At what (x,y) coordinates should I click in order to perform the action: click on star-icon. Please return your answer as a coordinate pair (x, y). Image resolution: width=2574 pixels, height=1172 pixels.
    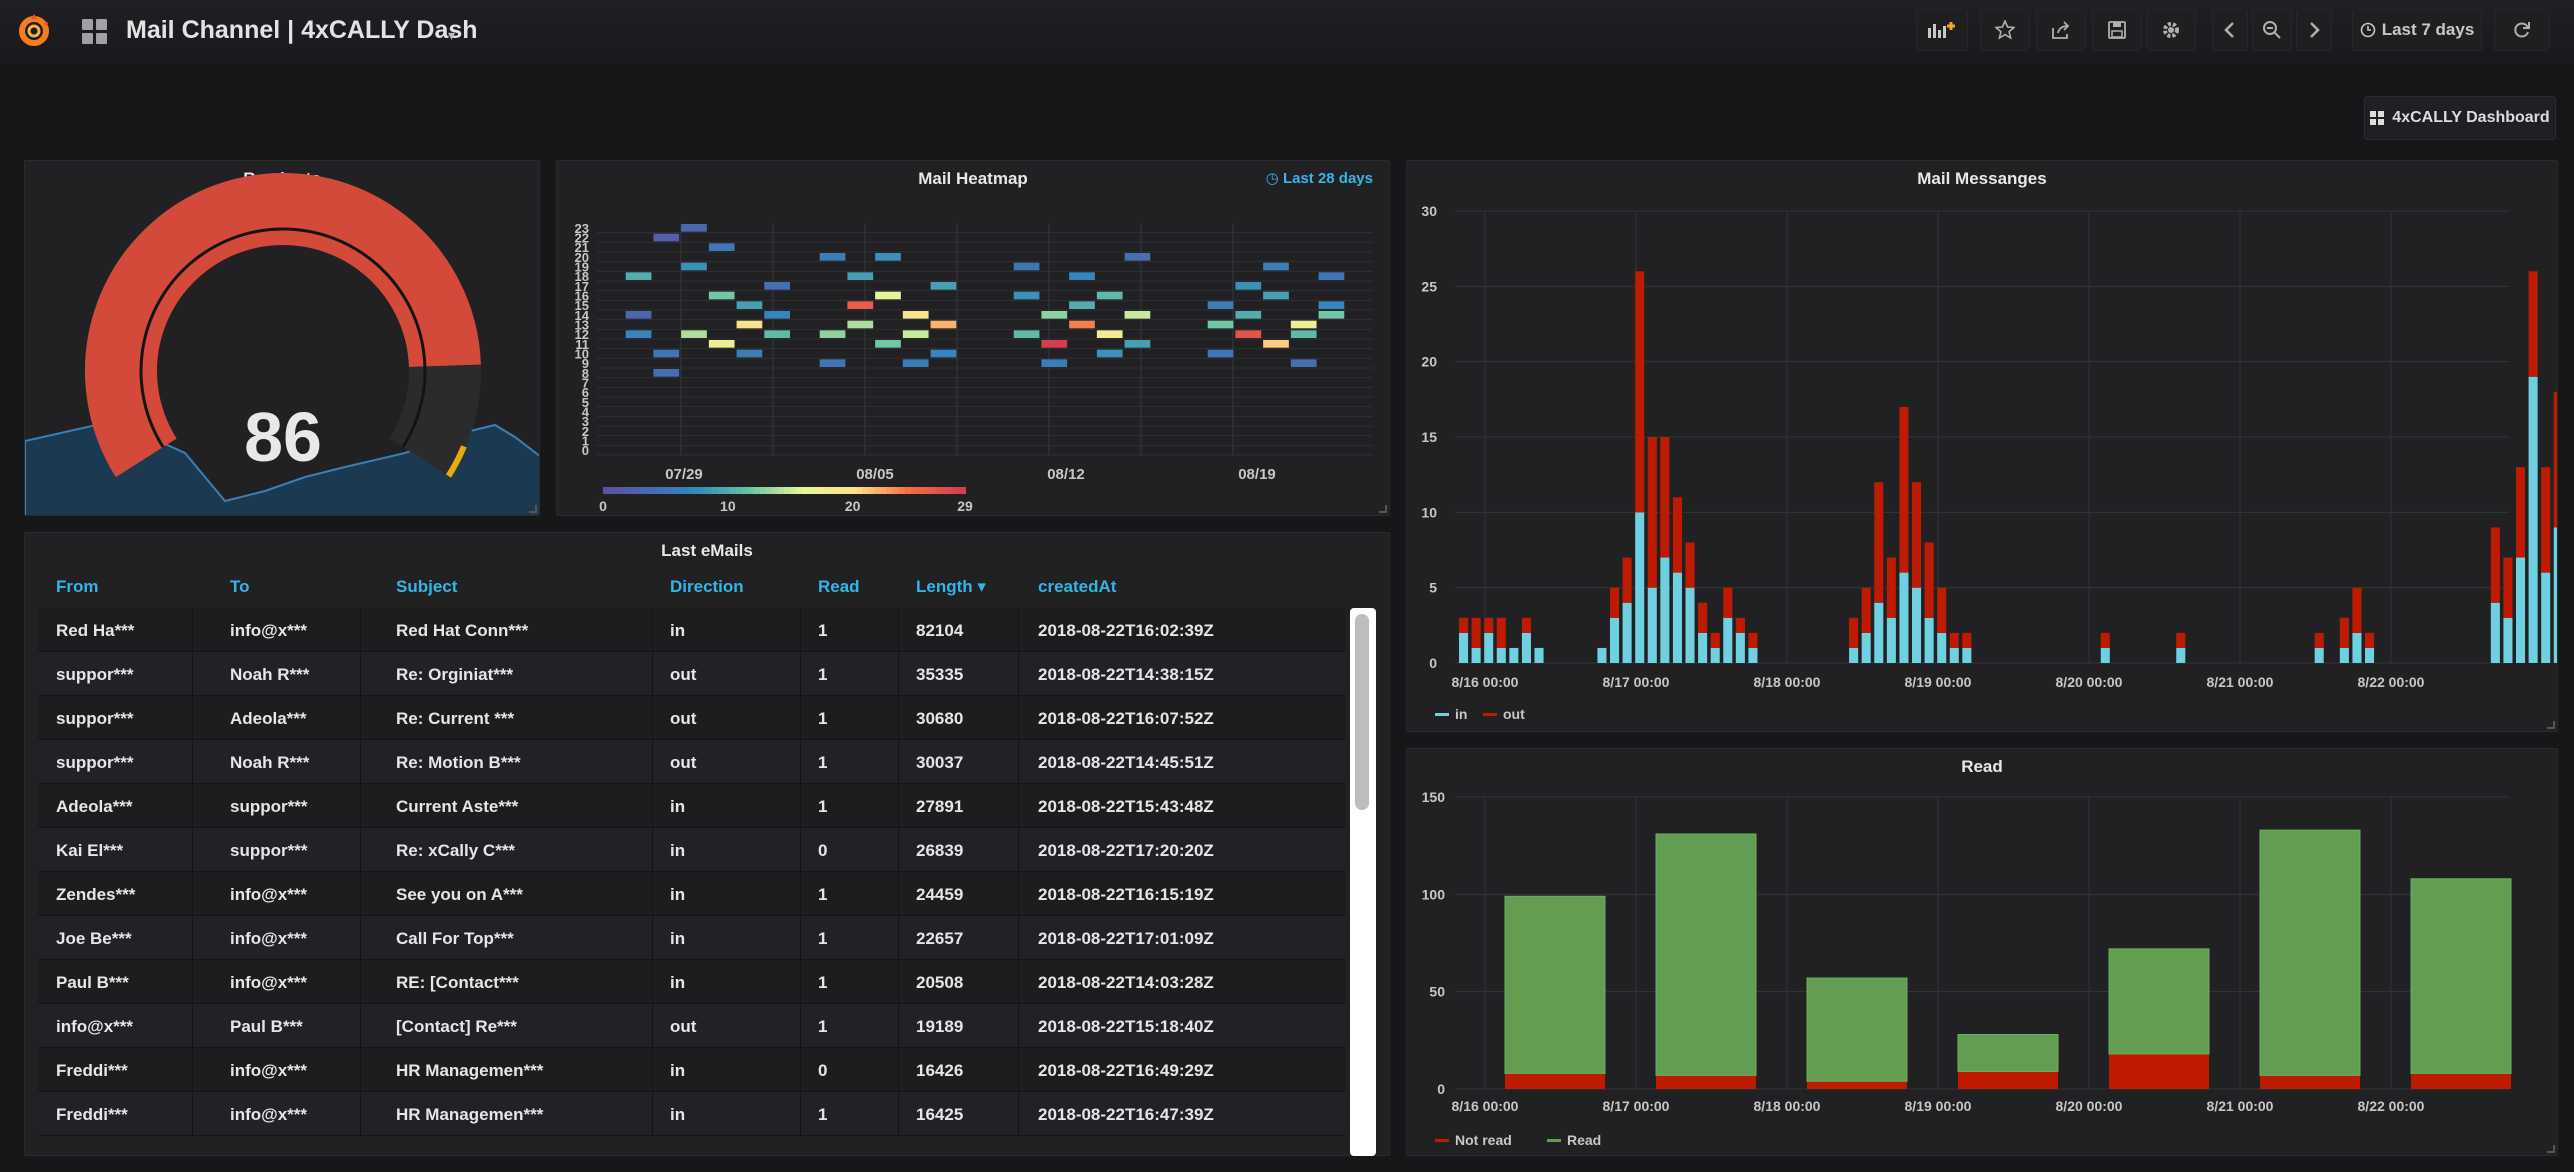
    Looking at the image, I should click on (2005, 30).